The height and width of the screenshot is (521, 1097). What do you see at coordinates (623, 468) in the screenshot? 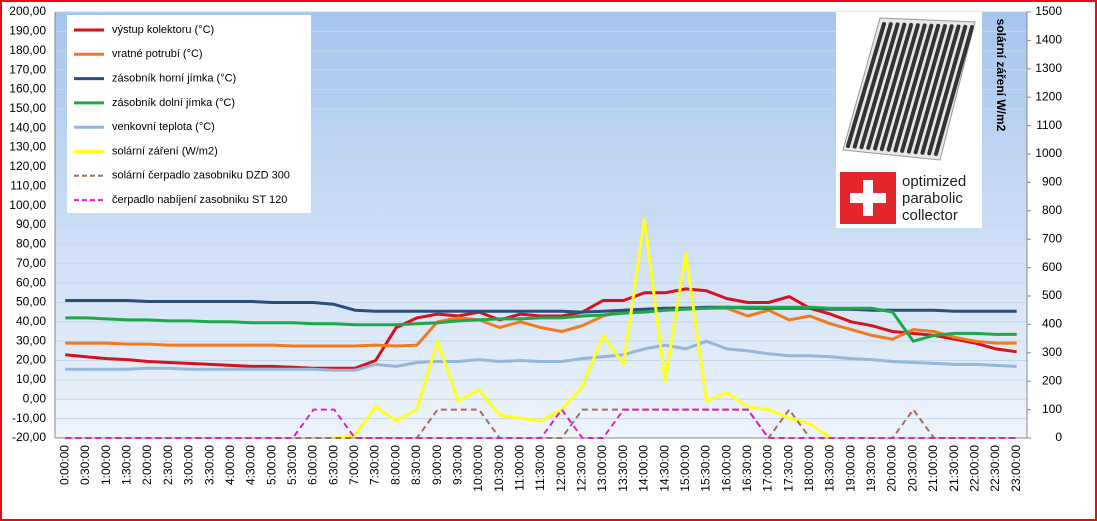
I see `x-tick-label: 13:30:00` at bounding box center [623, 468].